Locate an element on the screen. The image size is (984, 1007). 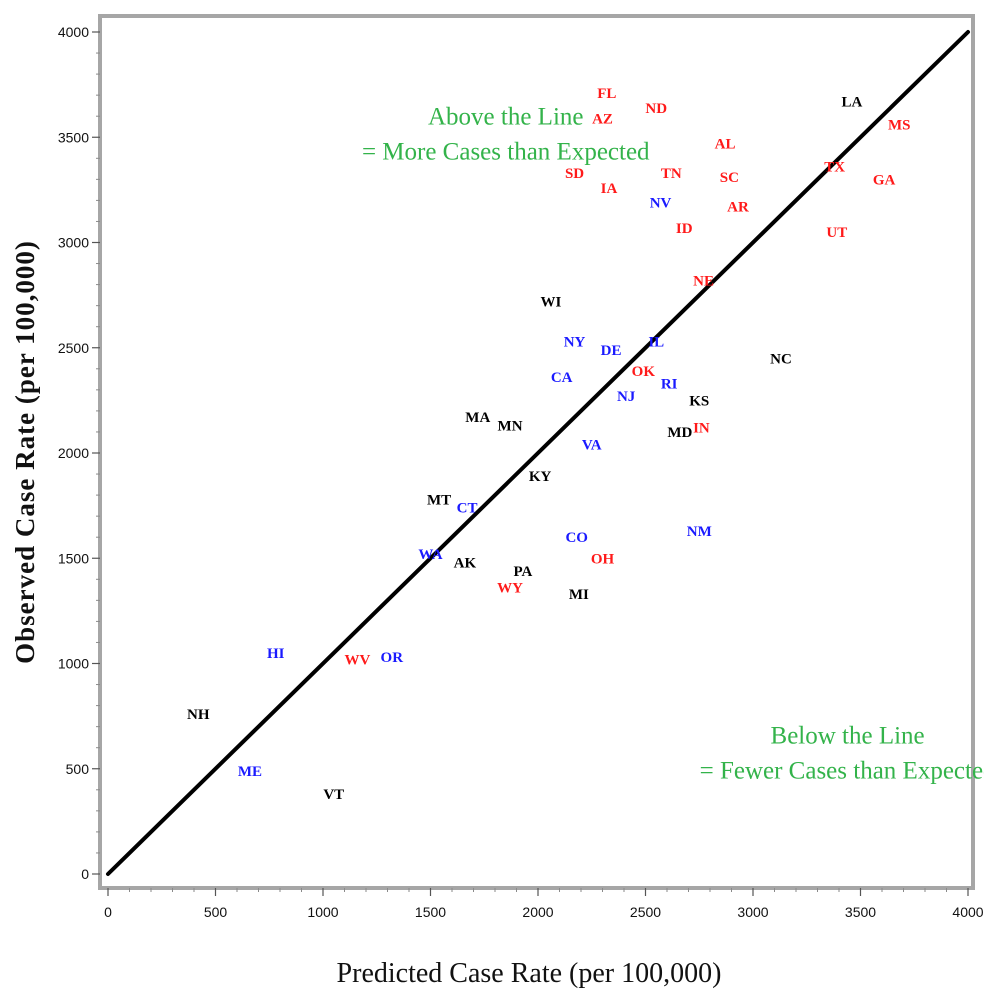
point-label-nv: NV is located at coordinates (661, 204).